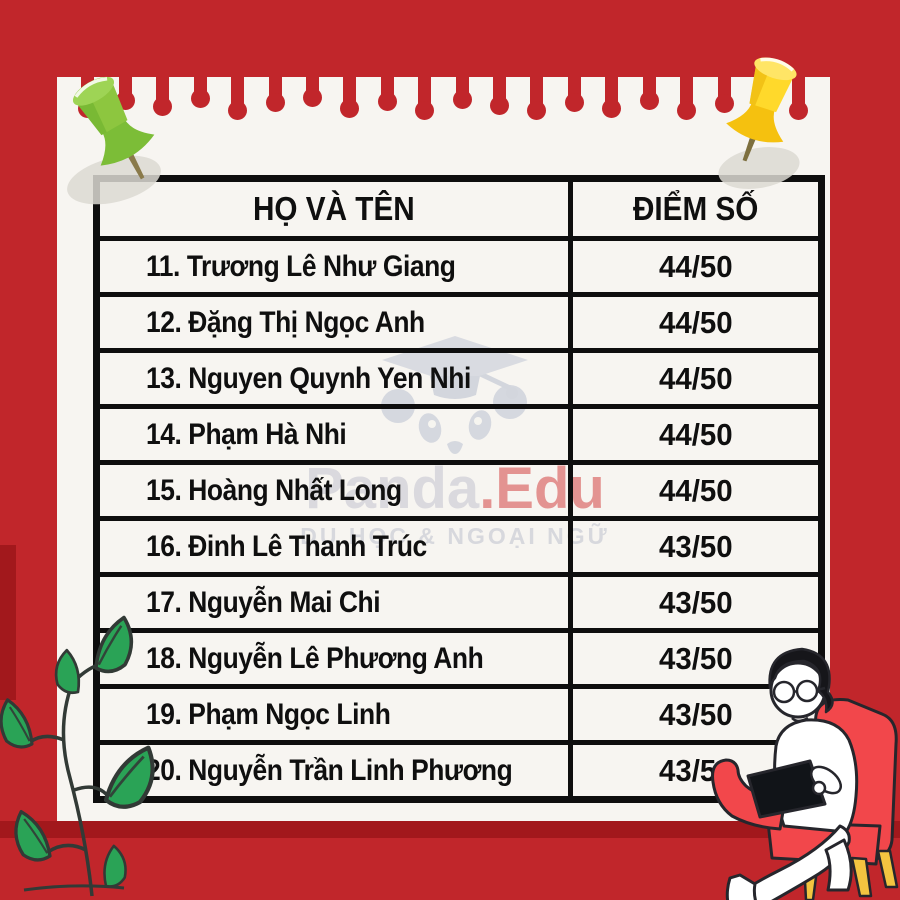  I want to click on table-row: 11. Trương Lê Như Giang 44/50, so click(459, 266).